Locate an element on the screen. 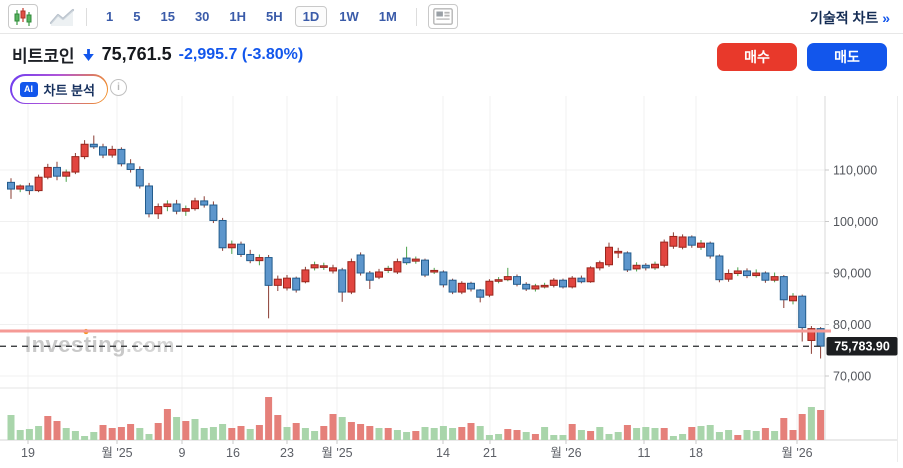 Image resolution: width=903 pixels, height=468 pixels. sell-button: 매도 is located at coordinates (847, 57).